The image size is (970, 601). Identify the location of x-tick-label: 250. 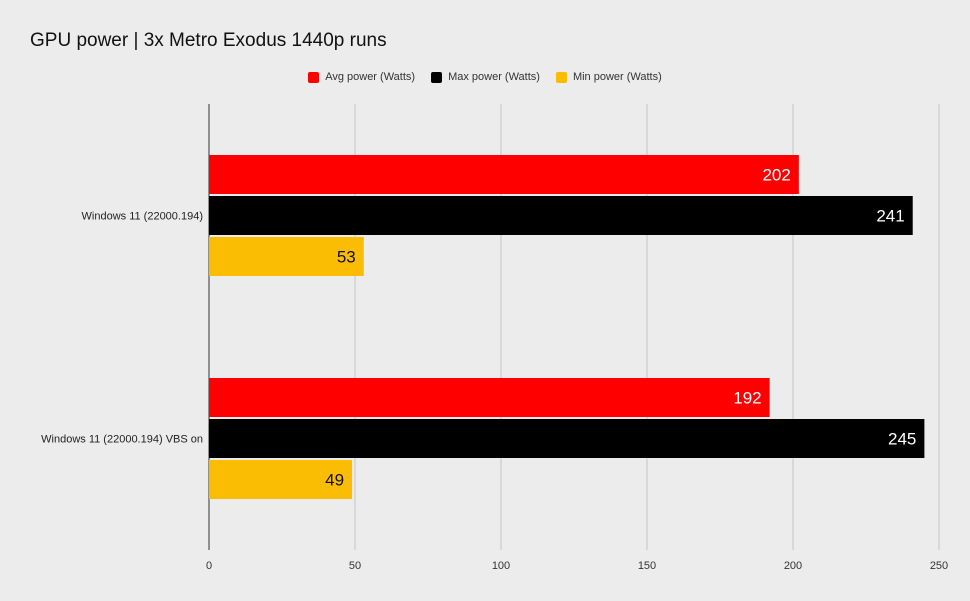
(939, 566).